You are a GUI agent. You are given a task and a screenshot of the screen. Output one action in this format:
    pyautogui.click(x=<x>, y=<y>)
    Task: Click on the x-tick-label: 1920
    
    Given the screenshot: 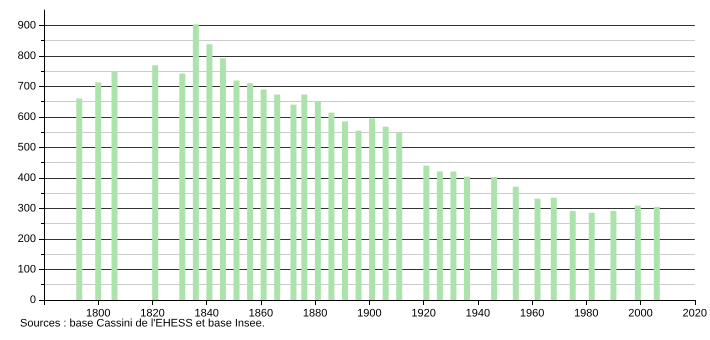 What is the action you would take?
    pyautogui.click(x=423, y=314)
    